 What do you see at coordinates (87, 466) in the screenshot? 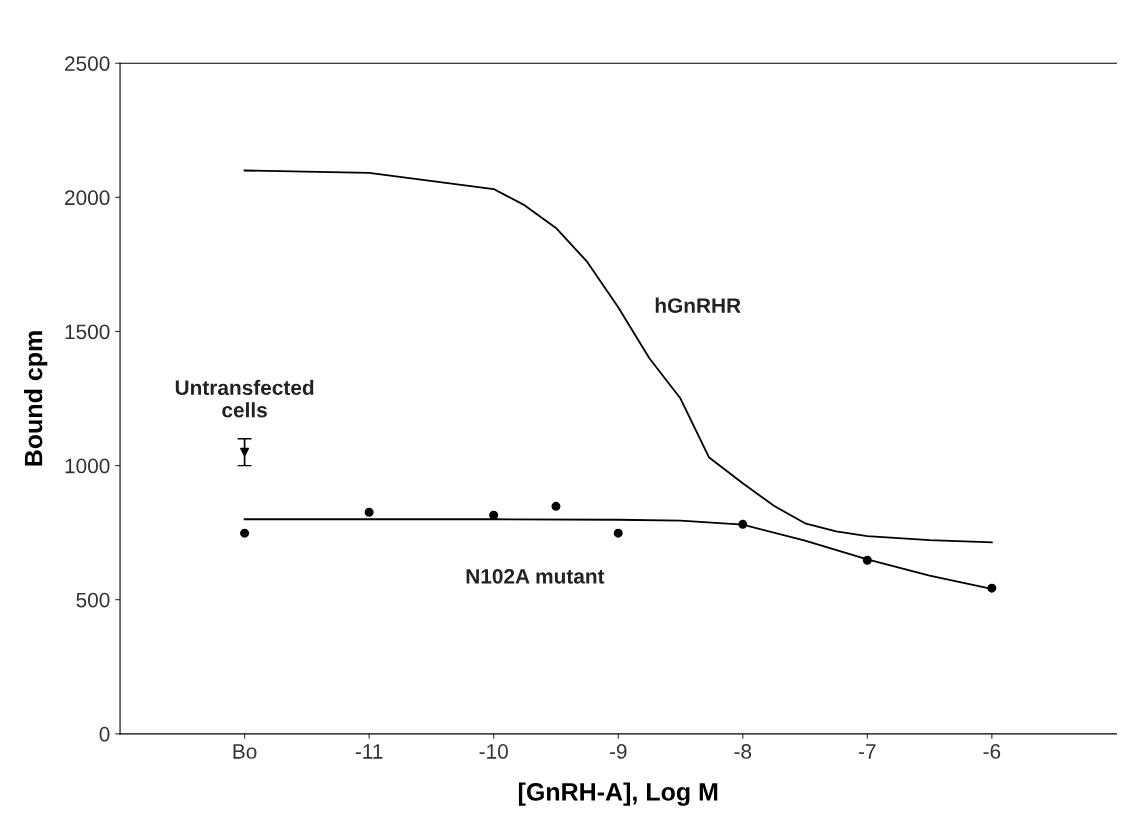
I see `y-tick-label: 1000` at bounding box center [87, 466].